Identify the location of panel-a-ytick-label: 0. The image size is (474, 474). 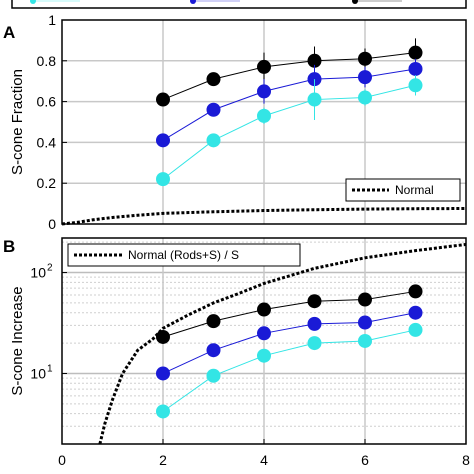
(52, 224).